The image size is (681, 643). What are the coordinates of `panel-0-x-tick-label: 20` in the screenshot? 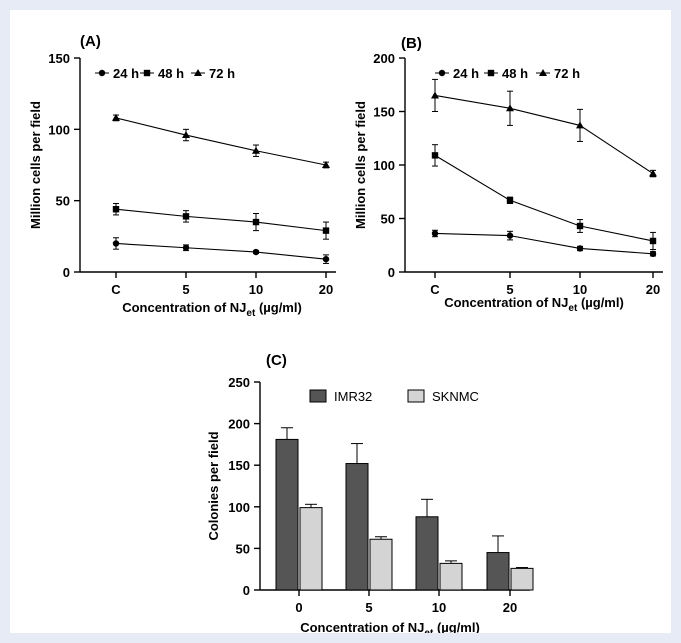 It's located at (326, 289).